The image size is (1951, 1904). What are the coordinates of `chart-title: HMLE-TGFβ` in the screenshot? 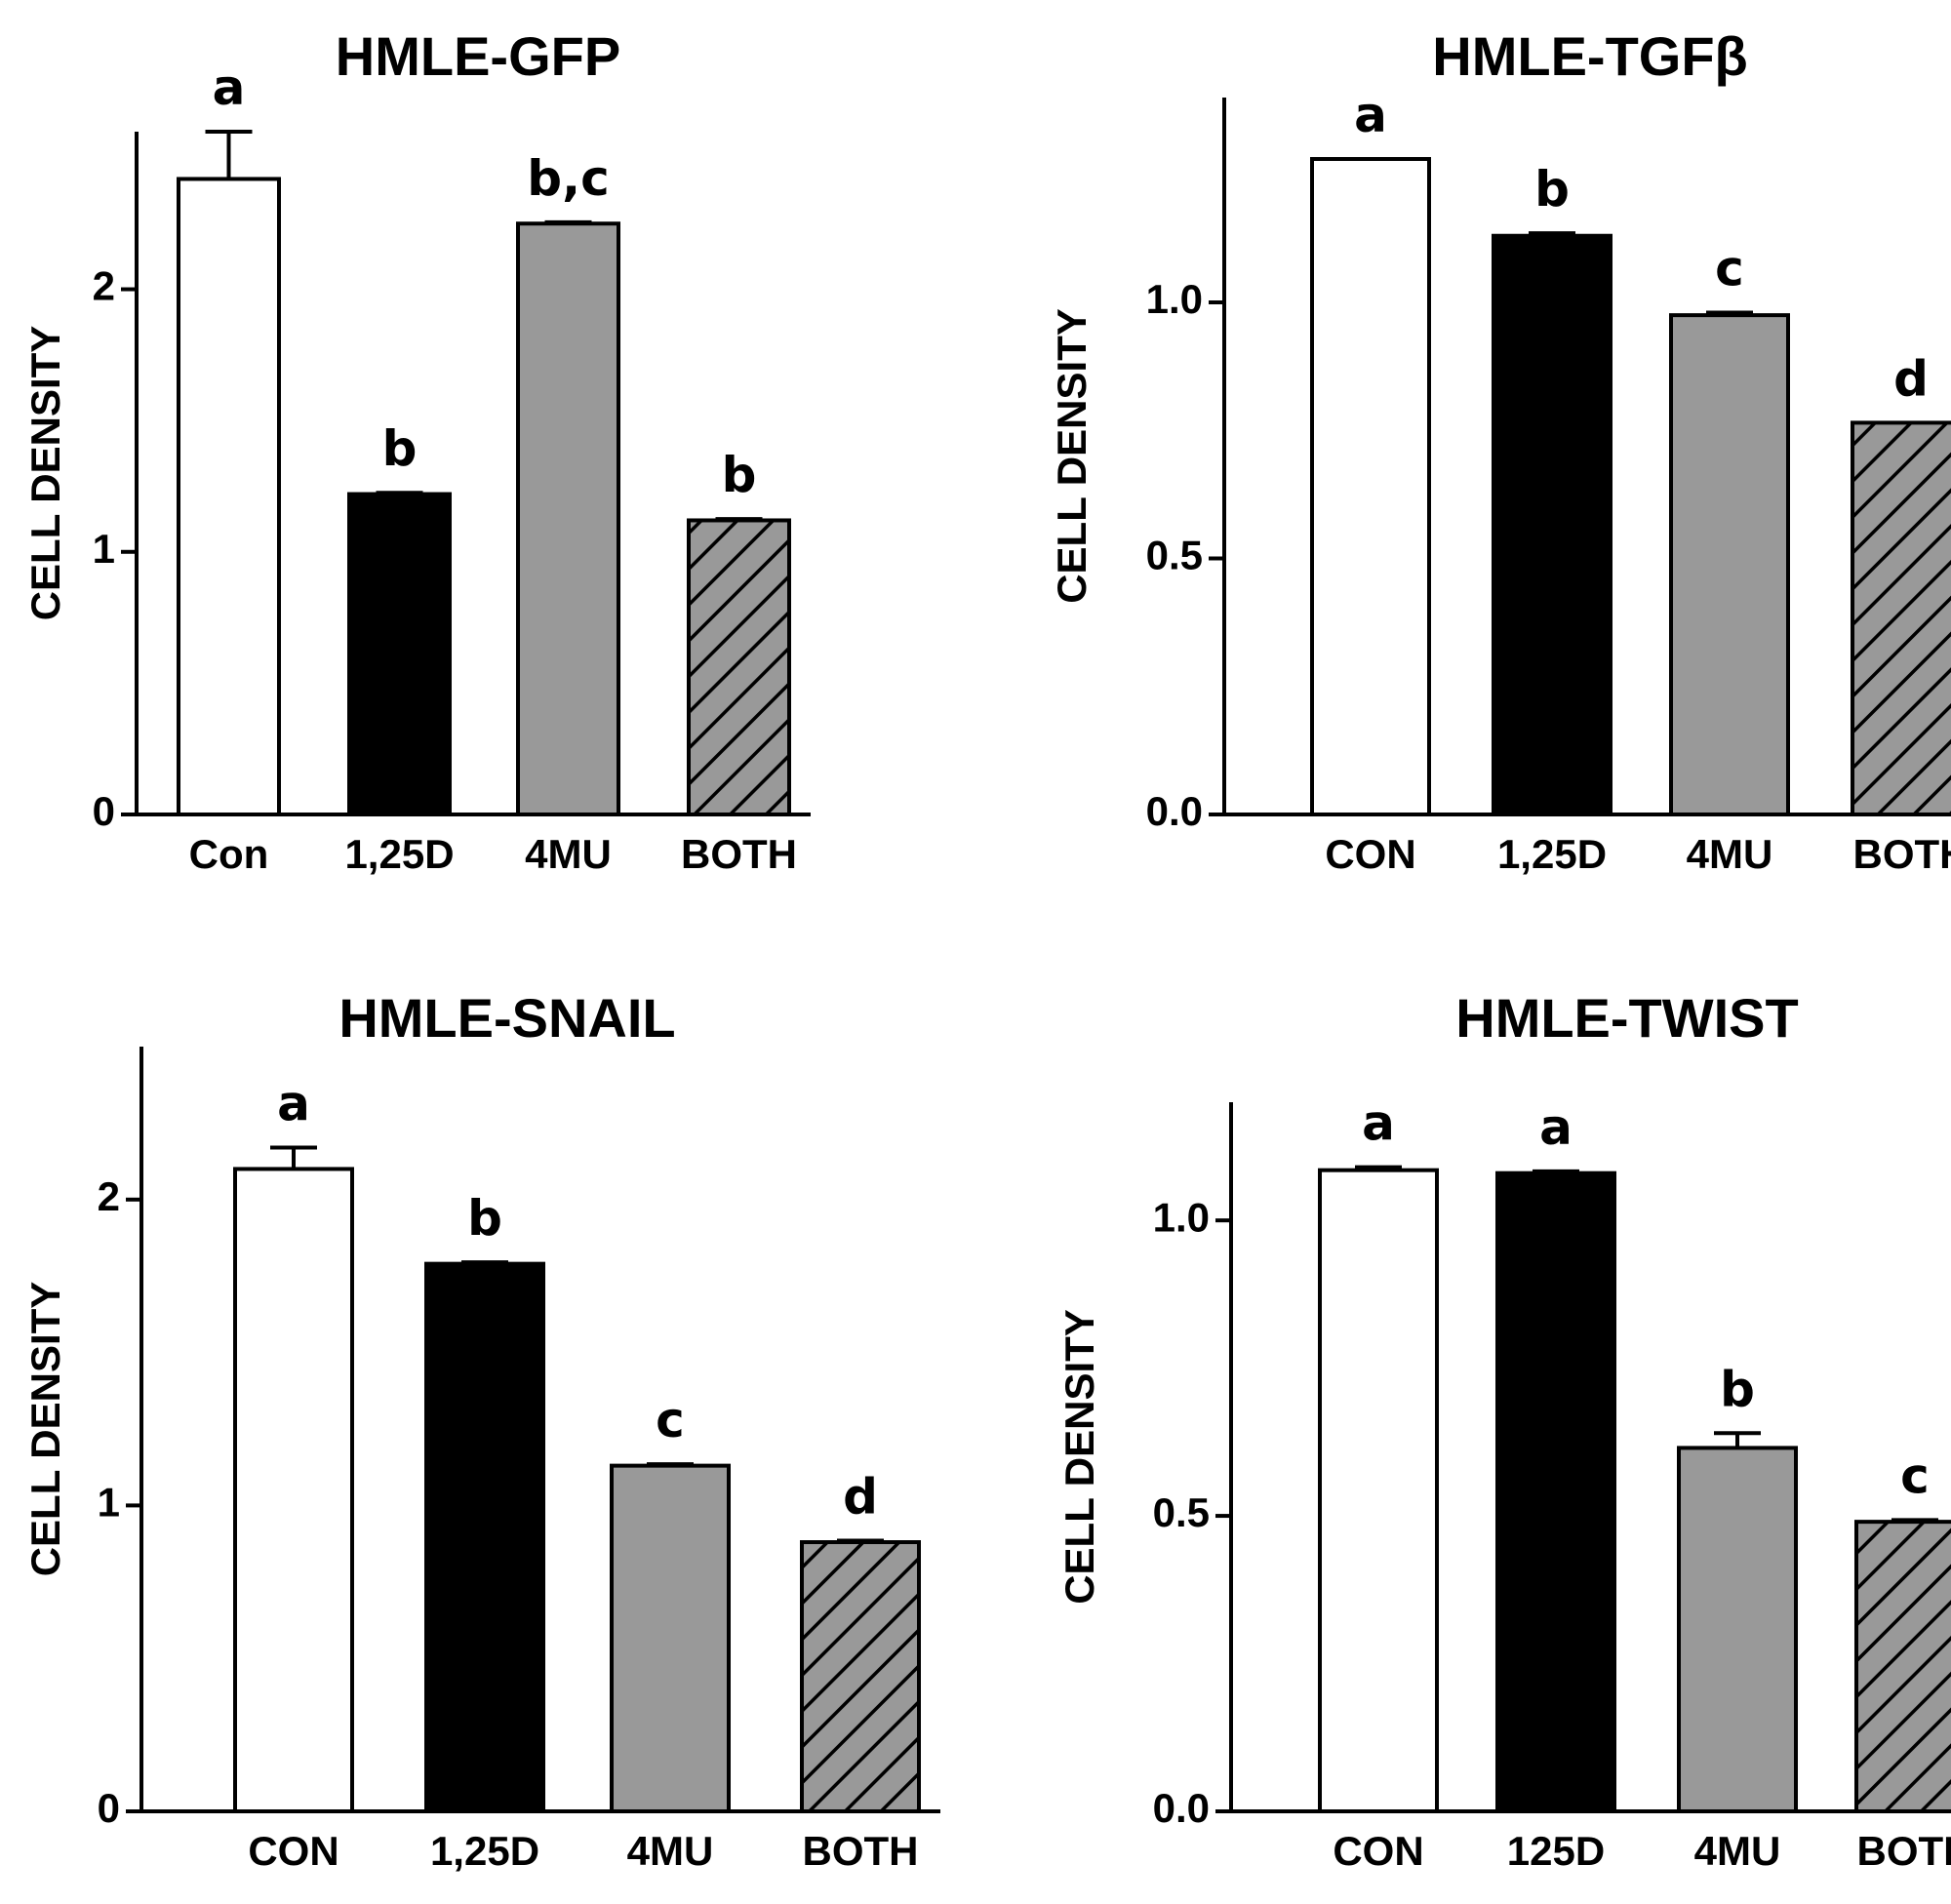 It's located at (1590, 56).